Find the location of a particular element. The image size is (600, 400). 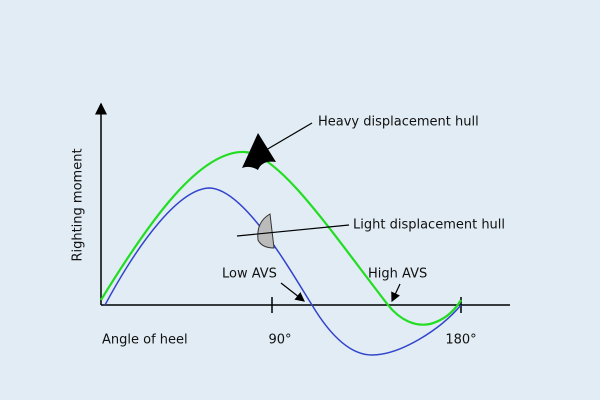

annotation: Light displacement hull is located at coordinates (429, 225).